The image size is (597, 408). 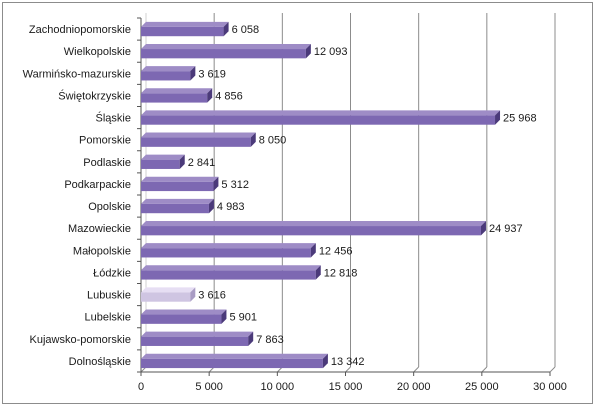 What do you see at coordinates (80, 30) in the screenshot?
I see `category-label: Zachodniopomorskie` at bounding box center [80, 30].